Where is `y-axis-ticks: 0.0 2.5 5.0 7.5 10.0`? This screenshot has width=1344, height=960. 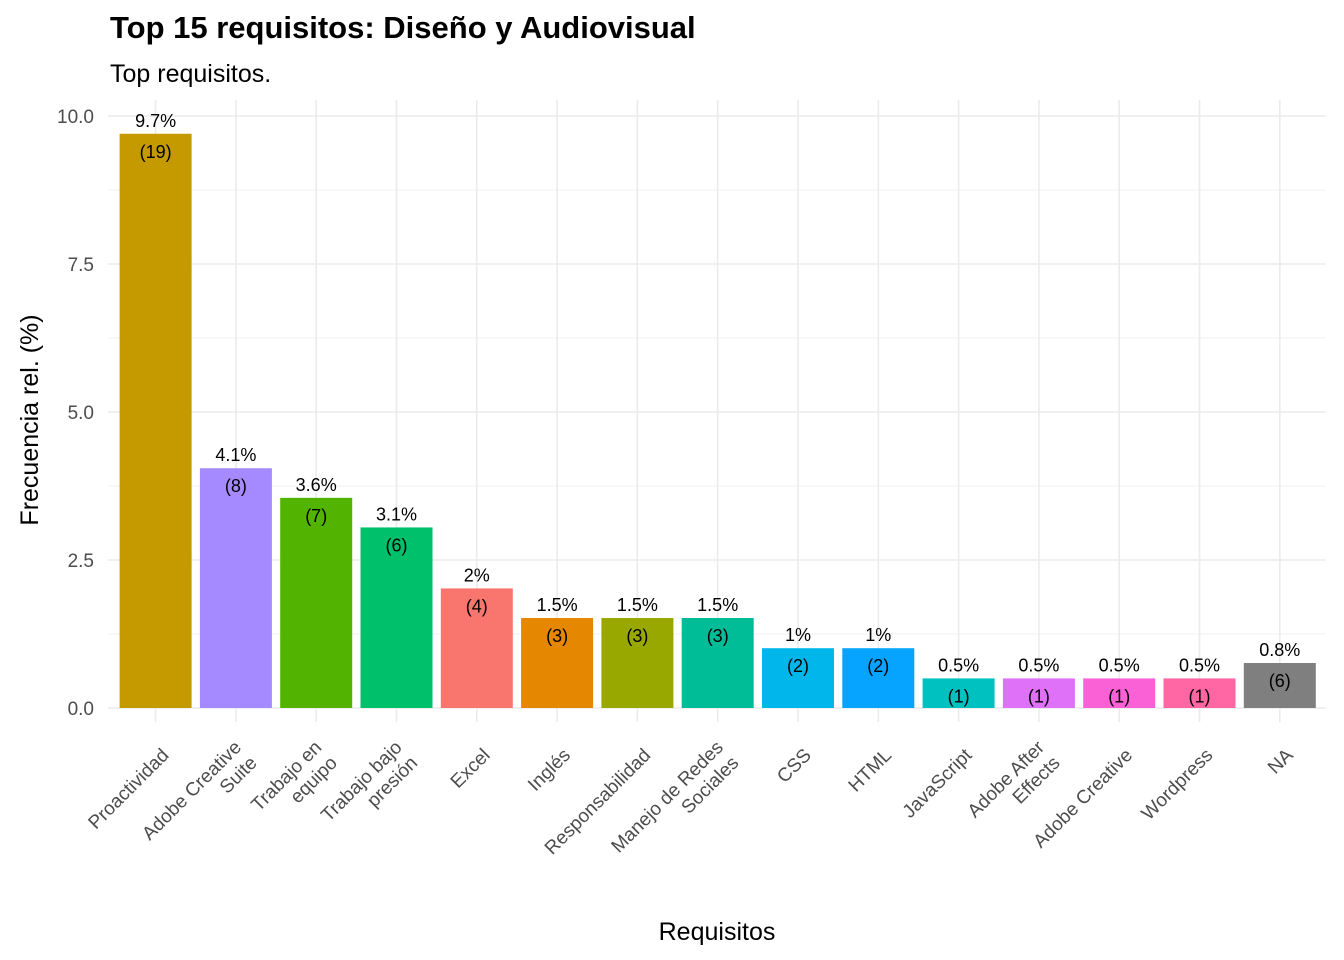
y-axis-ticks: 0.0 2.5 5.0 7.5 10.0 is located at coordinates (75, 413).